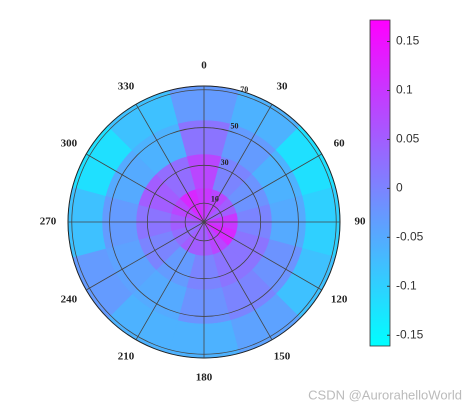 The image size is (474, 408). Describe the element at coordinates (244, 89) in the screenshot. I see `r-tick-label: 70` at that location.